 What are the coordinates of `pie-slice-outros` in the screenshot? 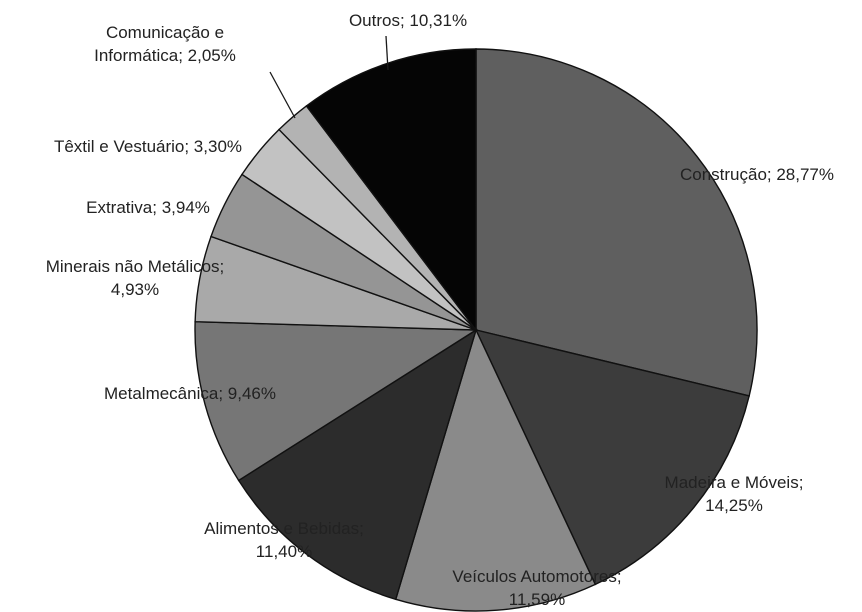 It's located at (391, 190).